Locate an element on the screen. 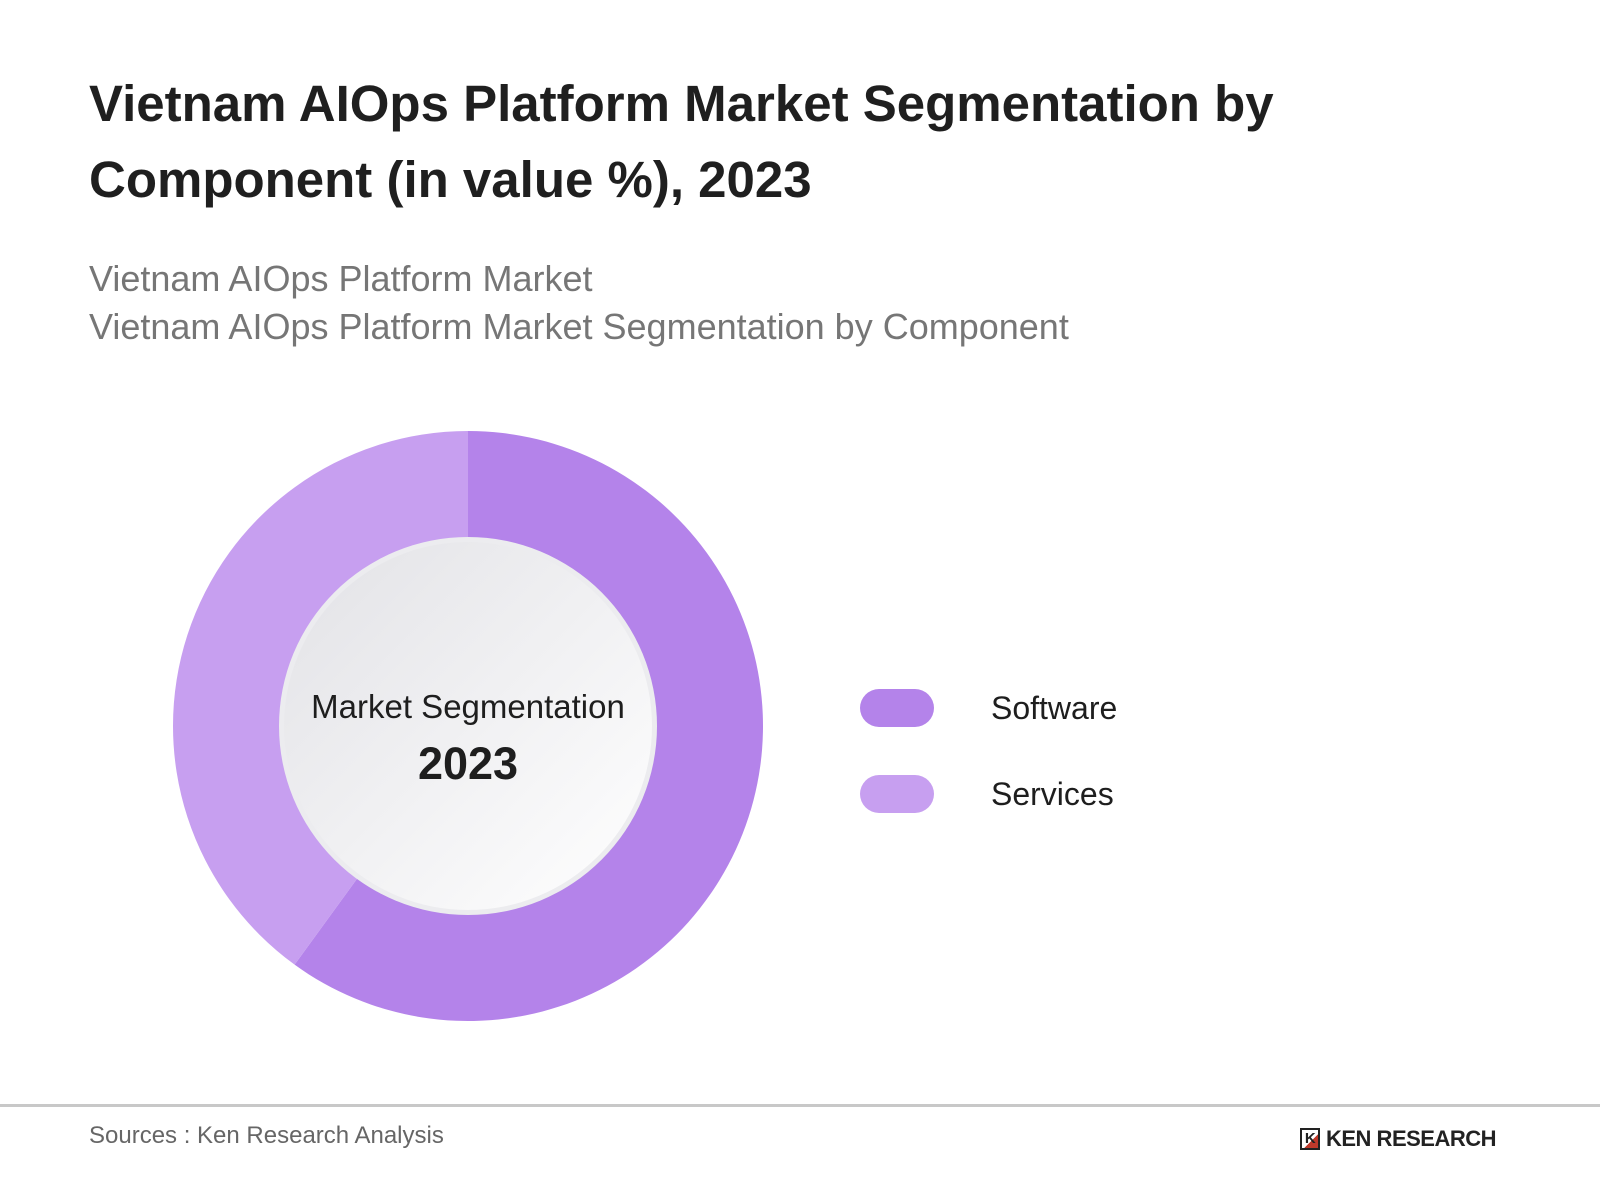 This screenshot has width=1600, height=1200. legend-label-software: Software is located at coordinates (1054, 708).